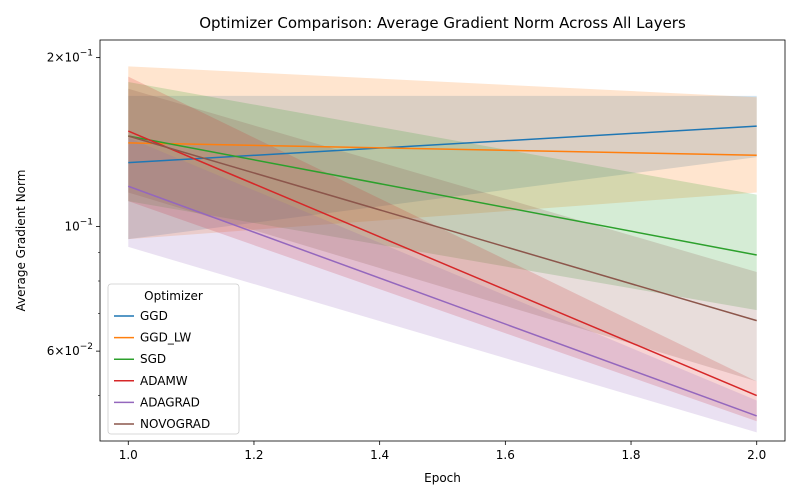 Image resolution: width=800 pixels, height=500 pixels. Describe the element at coordinates (442, 451) in the screenshot. I see `x-axis: 1.0 1.2 1.4 1.6 1.8 2.0` at that location.